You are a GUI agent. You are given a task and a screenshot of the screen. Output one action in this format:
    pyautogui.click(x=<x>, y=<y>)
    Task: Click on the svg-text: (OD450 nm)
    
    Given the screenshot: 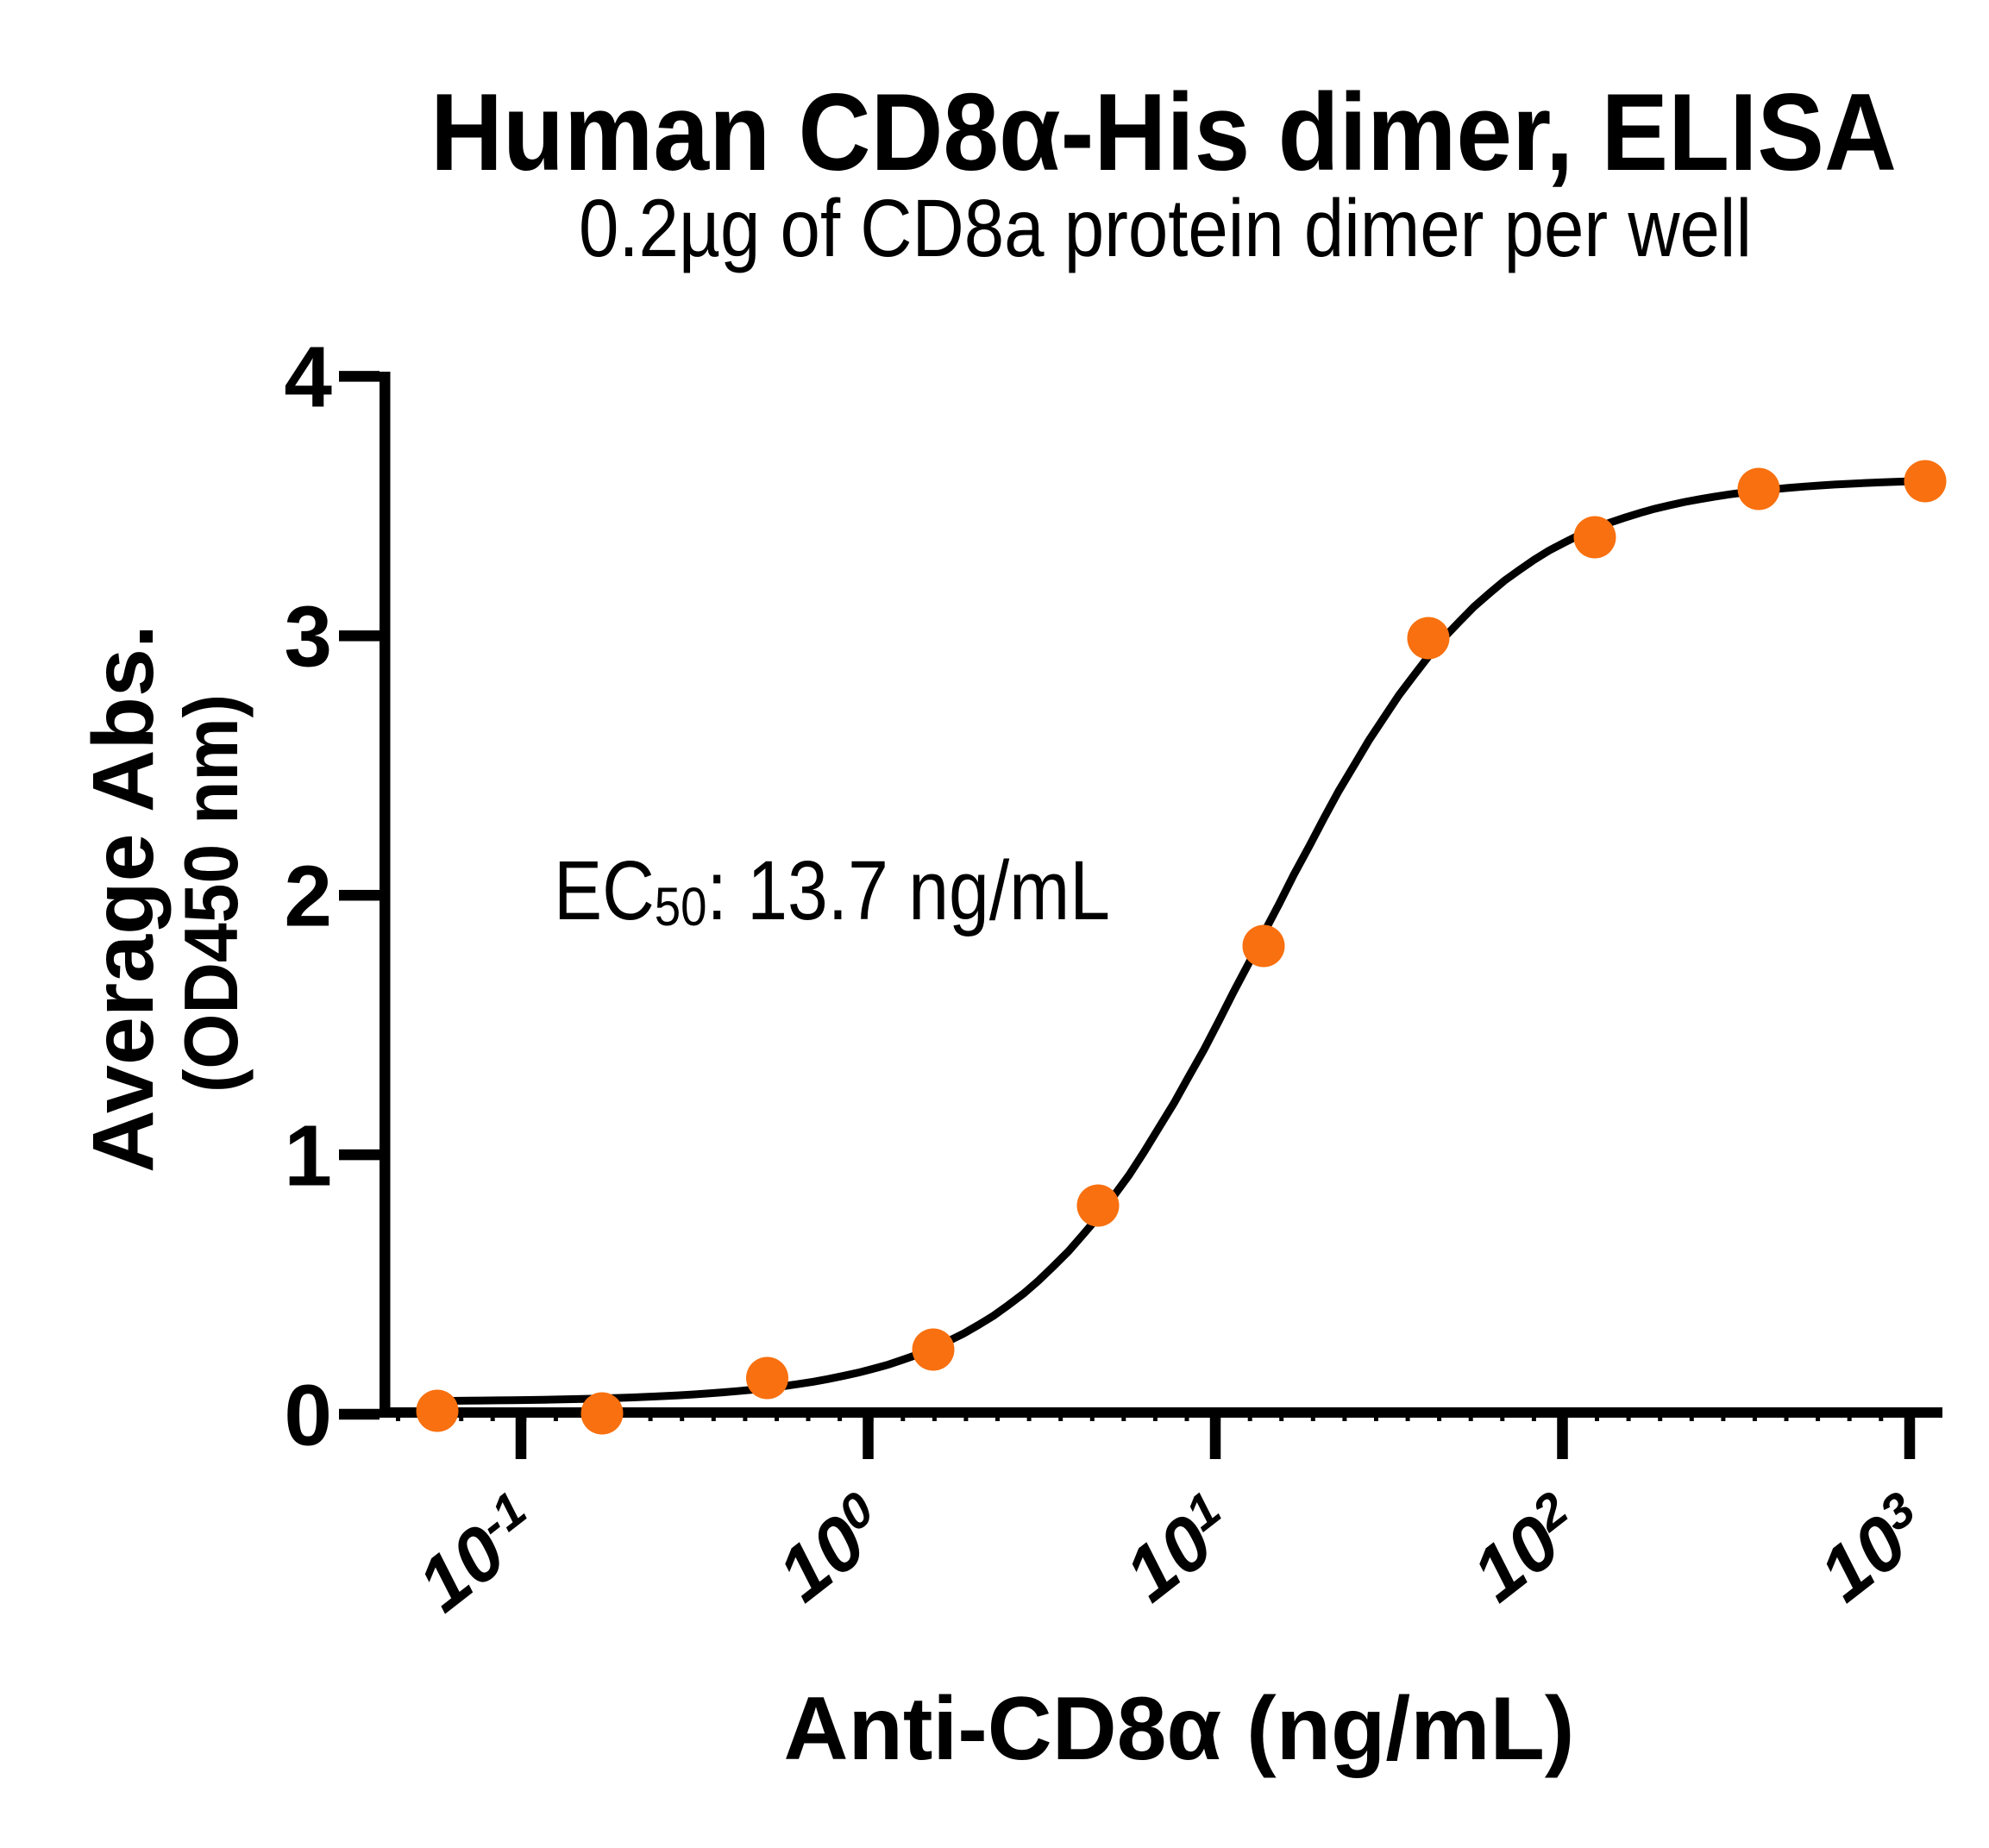 What is the action you would take?
    pyautogui.click(x=211, y=893)
    